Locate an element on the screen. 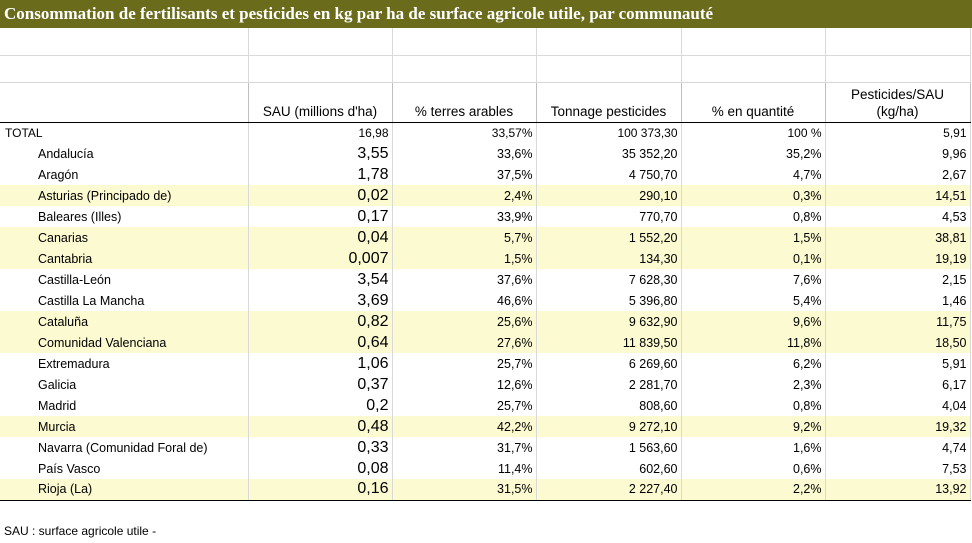 This screenshot has width=972, height=543. sau-value: 0,2 is located at coordinates (320, 405).